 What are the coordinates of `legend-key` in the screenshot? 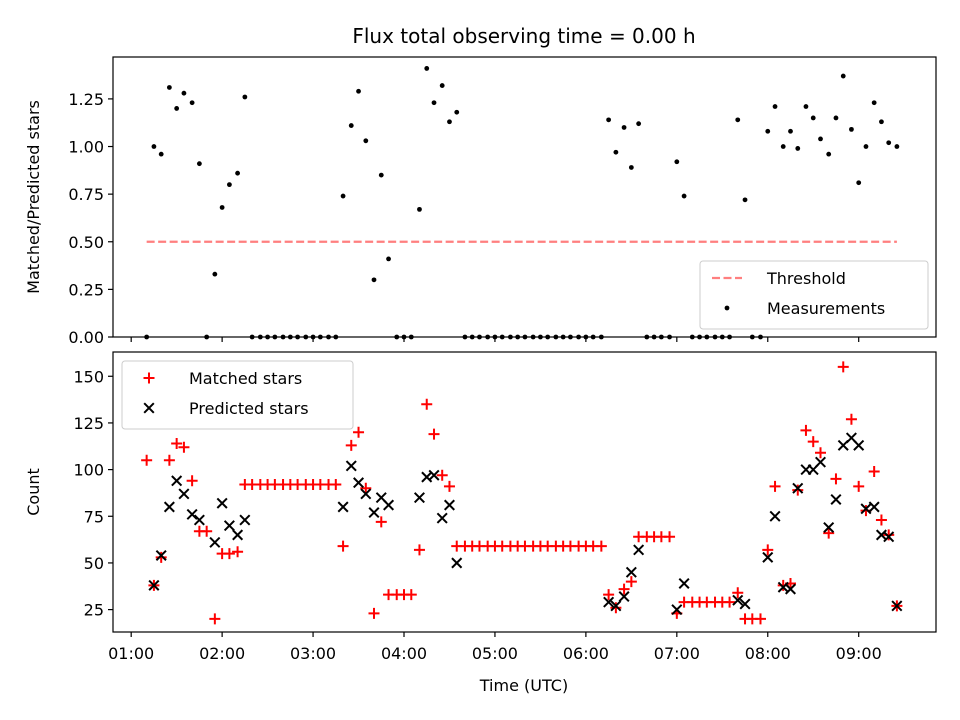 It's located at (149, 408).